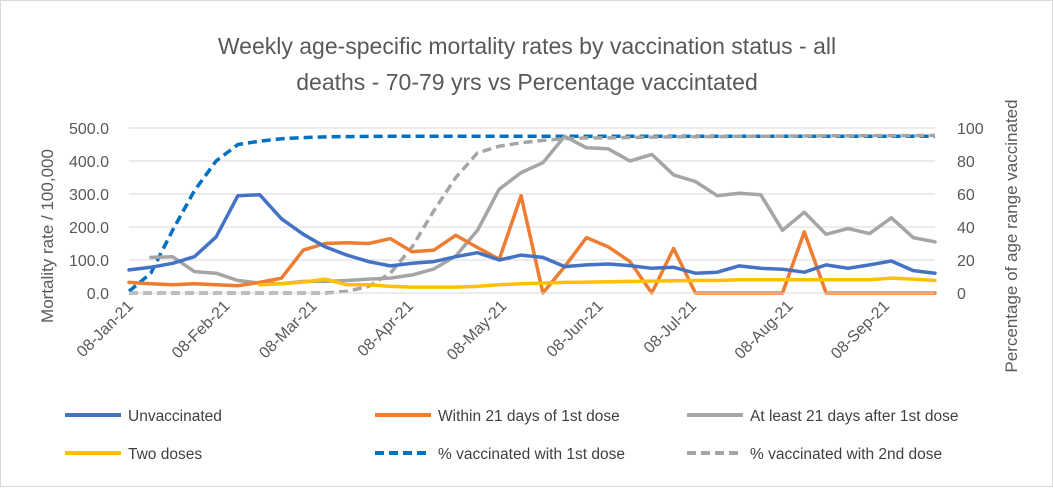  What do you see at coordinates (47, 236) in the screenshot?
I see `y-axis-title: Mortality rate / 100,000` at bounding box center [47, 236].